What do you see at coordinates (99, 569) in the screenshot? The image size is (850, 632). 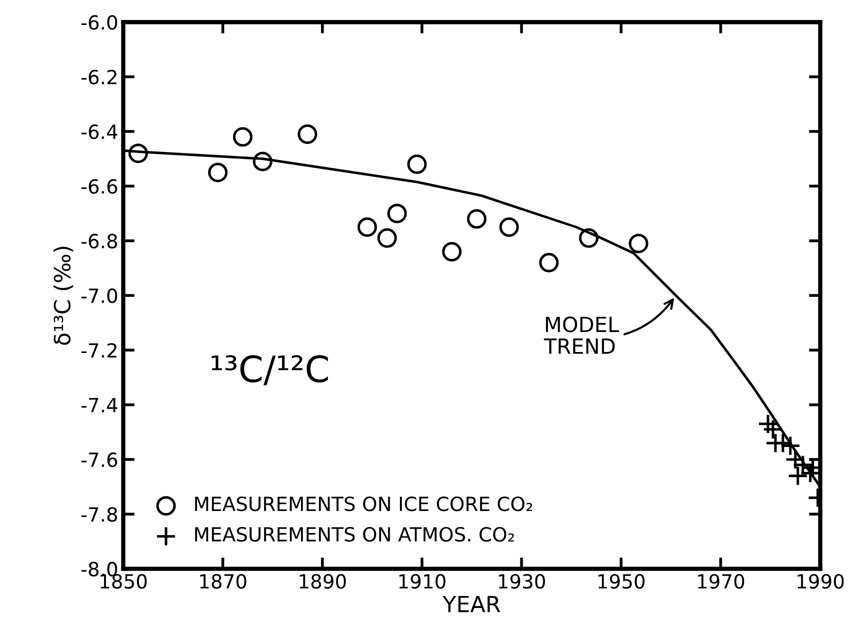 I see `y-tick-label: -8.0` at bounding box center [99, 569].